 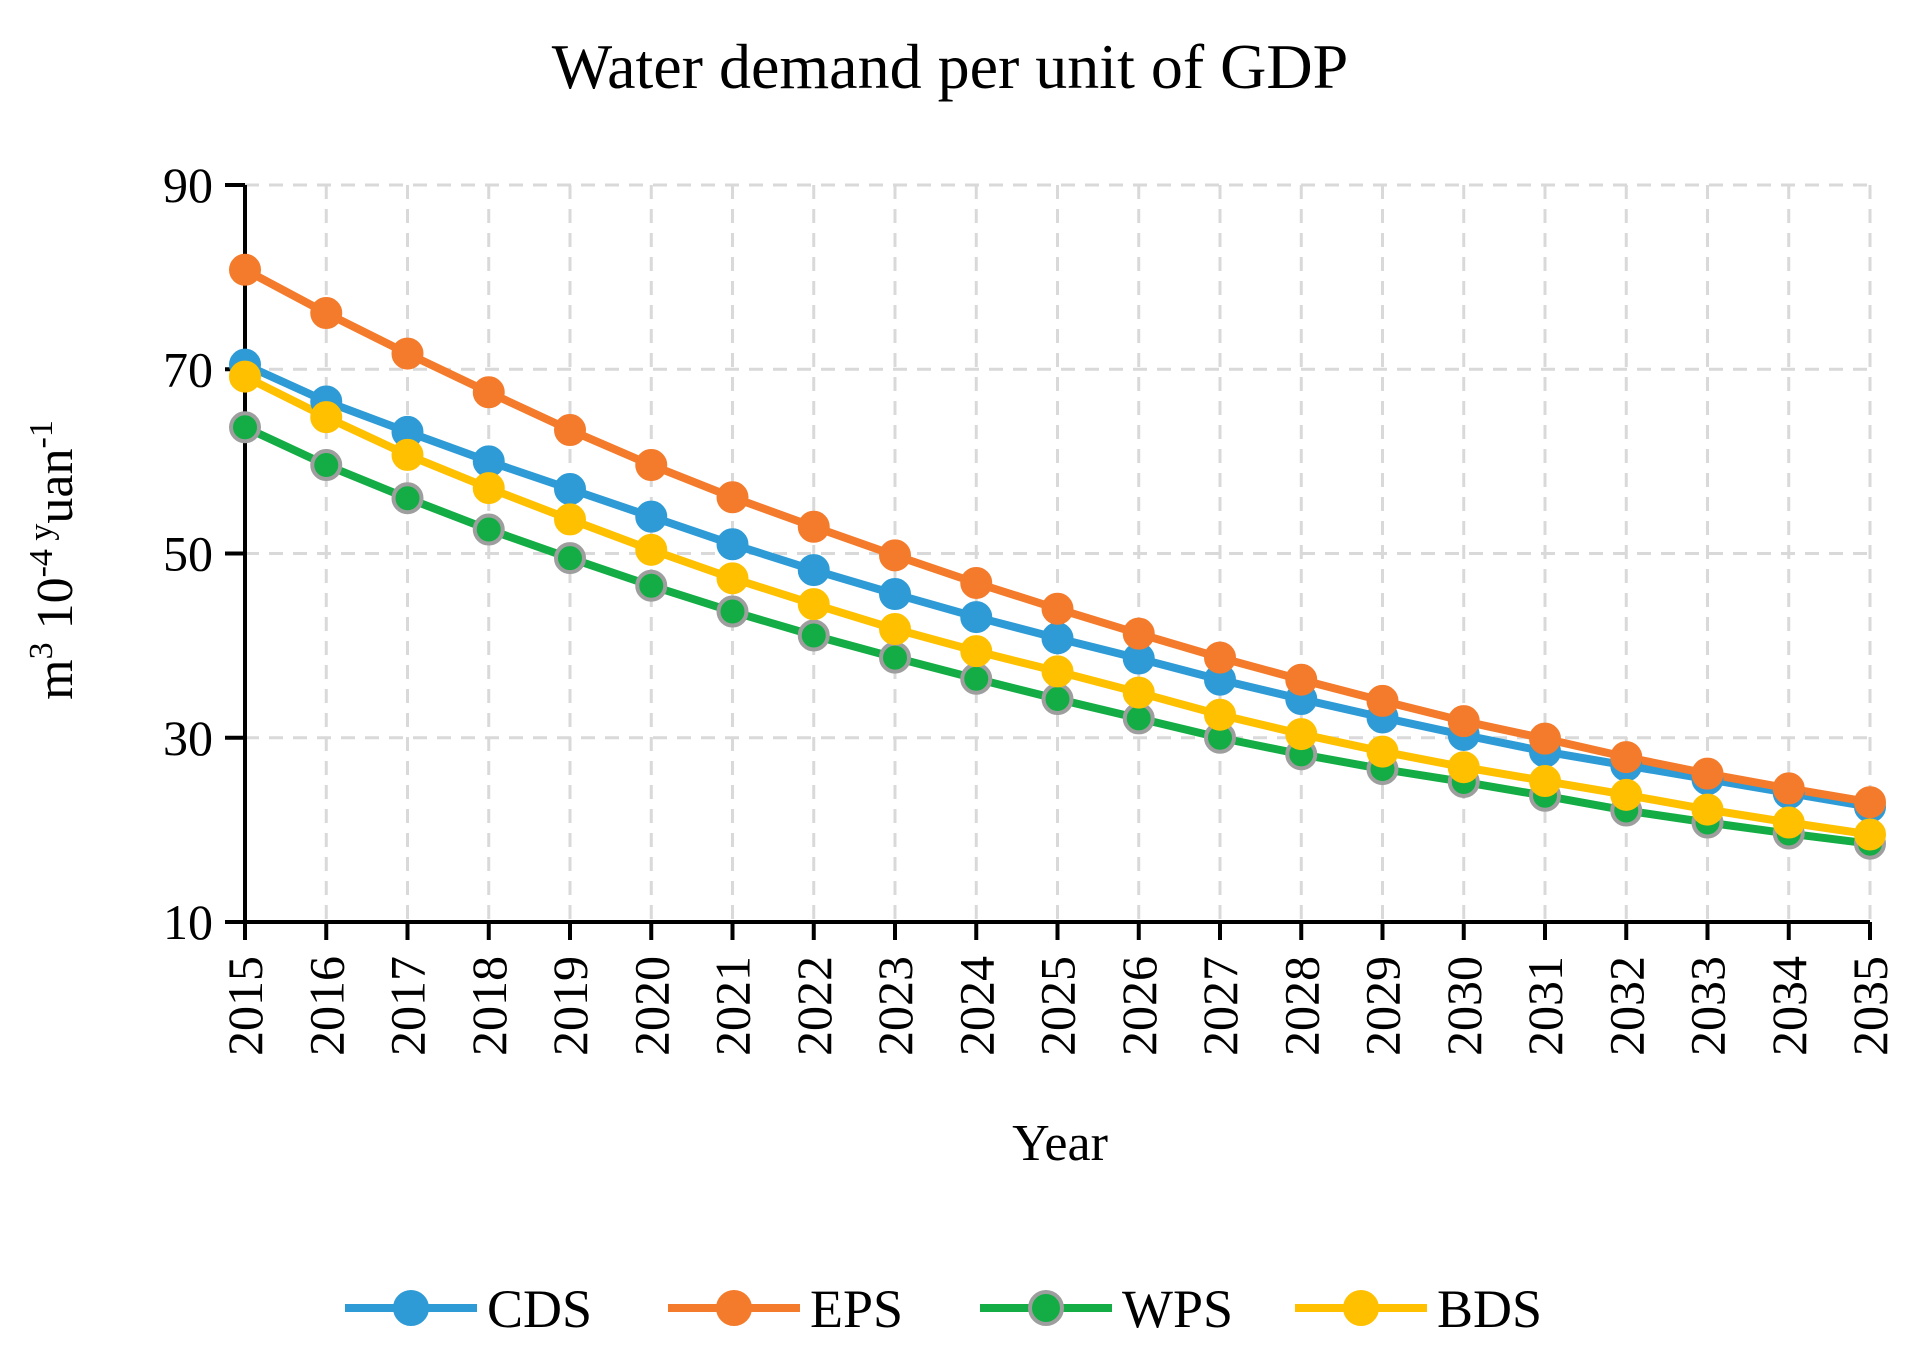 What do you see at coordinates (1707, 809) in the screenshot?
I see `point-bds-2033` at bounding box center [1707, 809].